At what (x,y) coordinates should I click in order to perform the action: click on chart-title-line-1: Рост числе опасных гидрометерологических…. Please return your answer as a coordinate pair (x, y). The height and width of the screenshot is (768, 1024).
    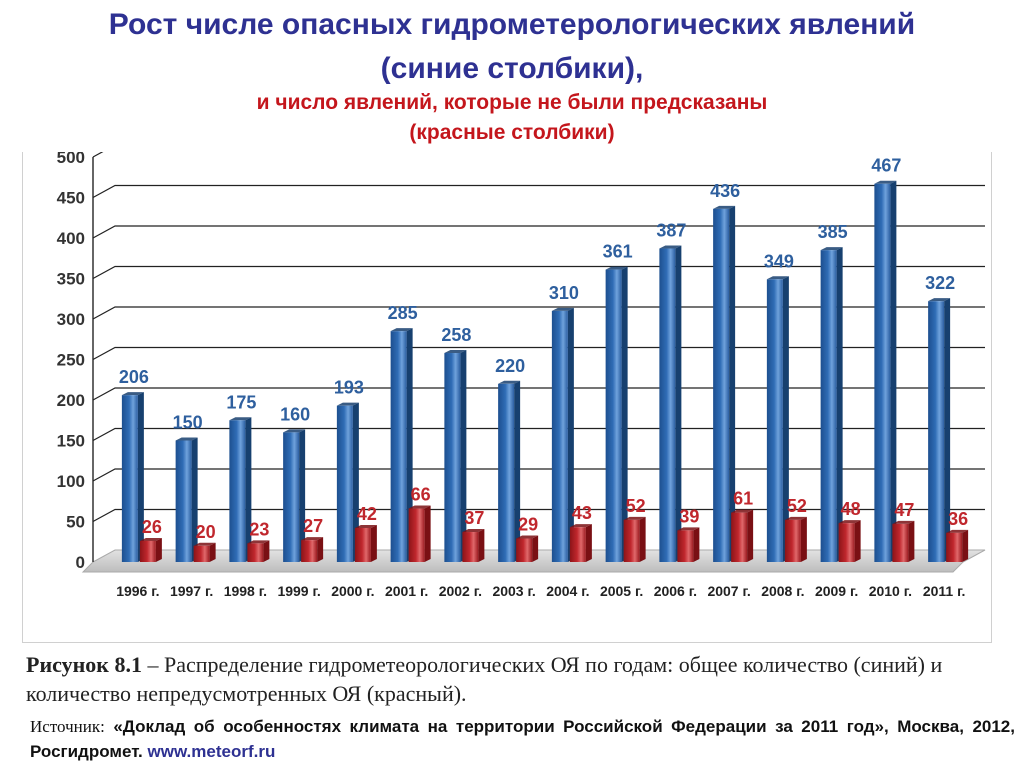
    Looking at the image, I should click on (512, 24).